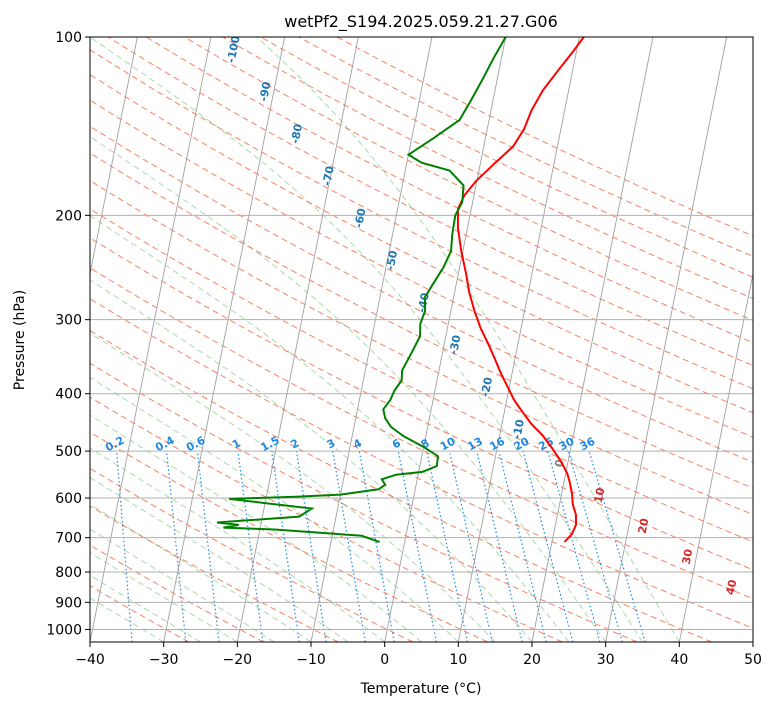 The width and height of the screenshot is (775, 708). What do you see at coordinates (68, 452) in the screenshot?
I see `y-tick-label: 500` at bounding box center [68, 452].